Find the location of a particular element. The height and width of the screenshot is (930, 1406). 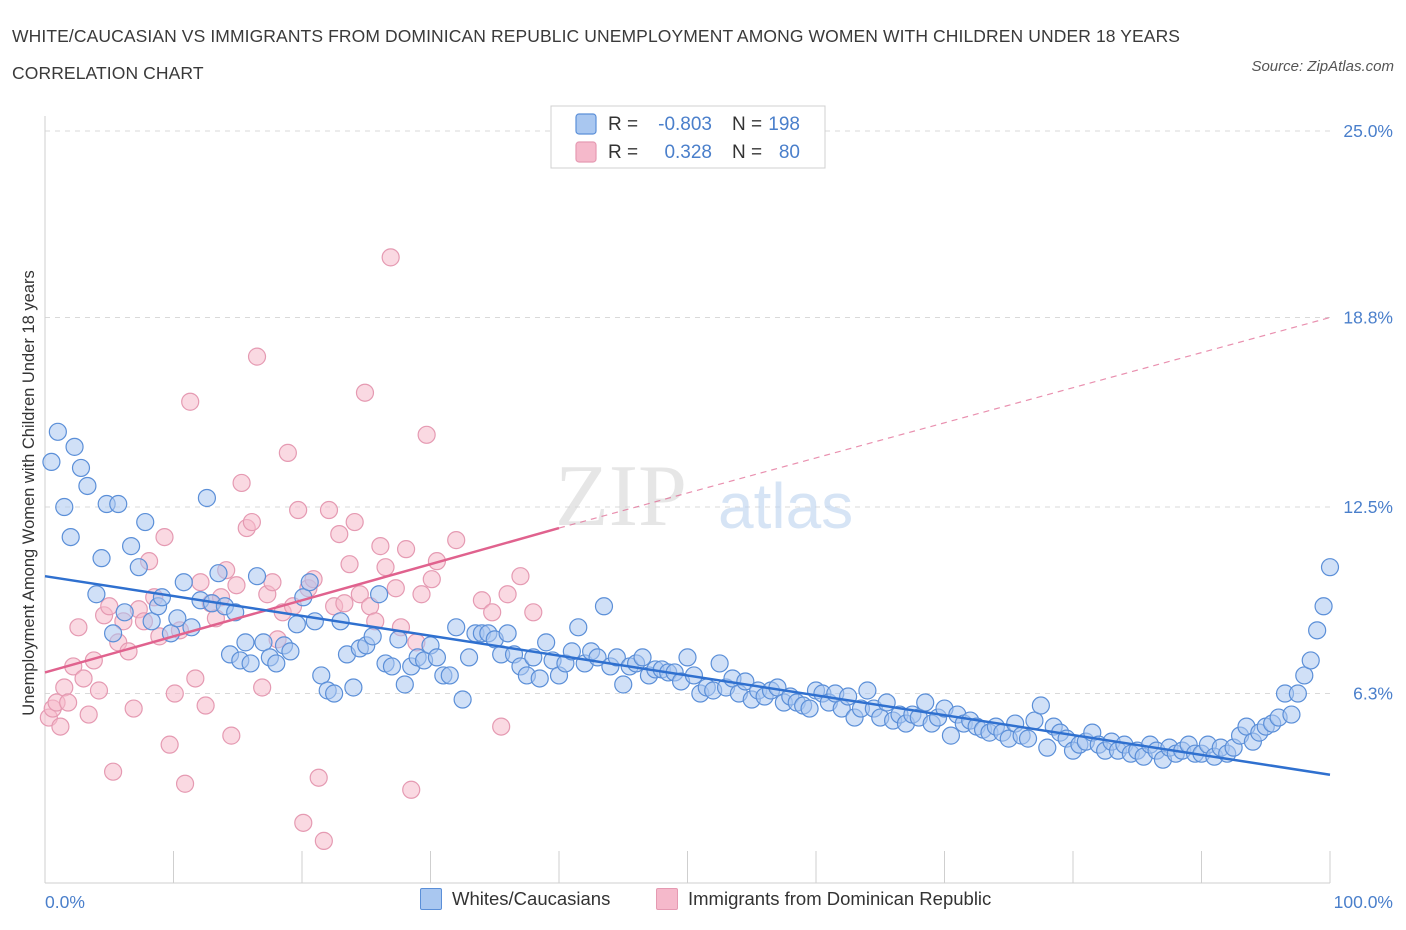

x-tick-label-0: 0.0% is located at coordinates (65, 902).